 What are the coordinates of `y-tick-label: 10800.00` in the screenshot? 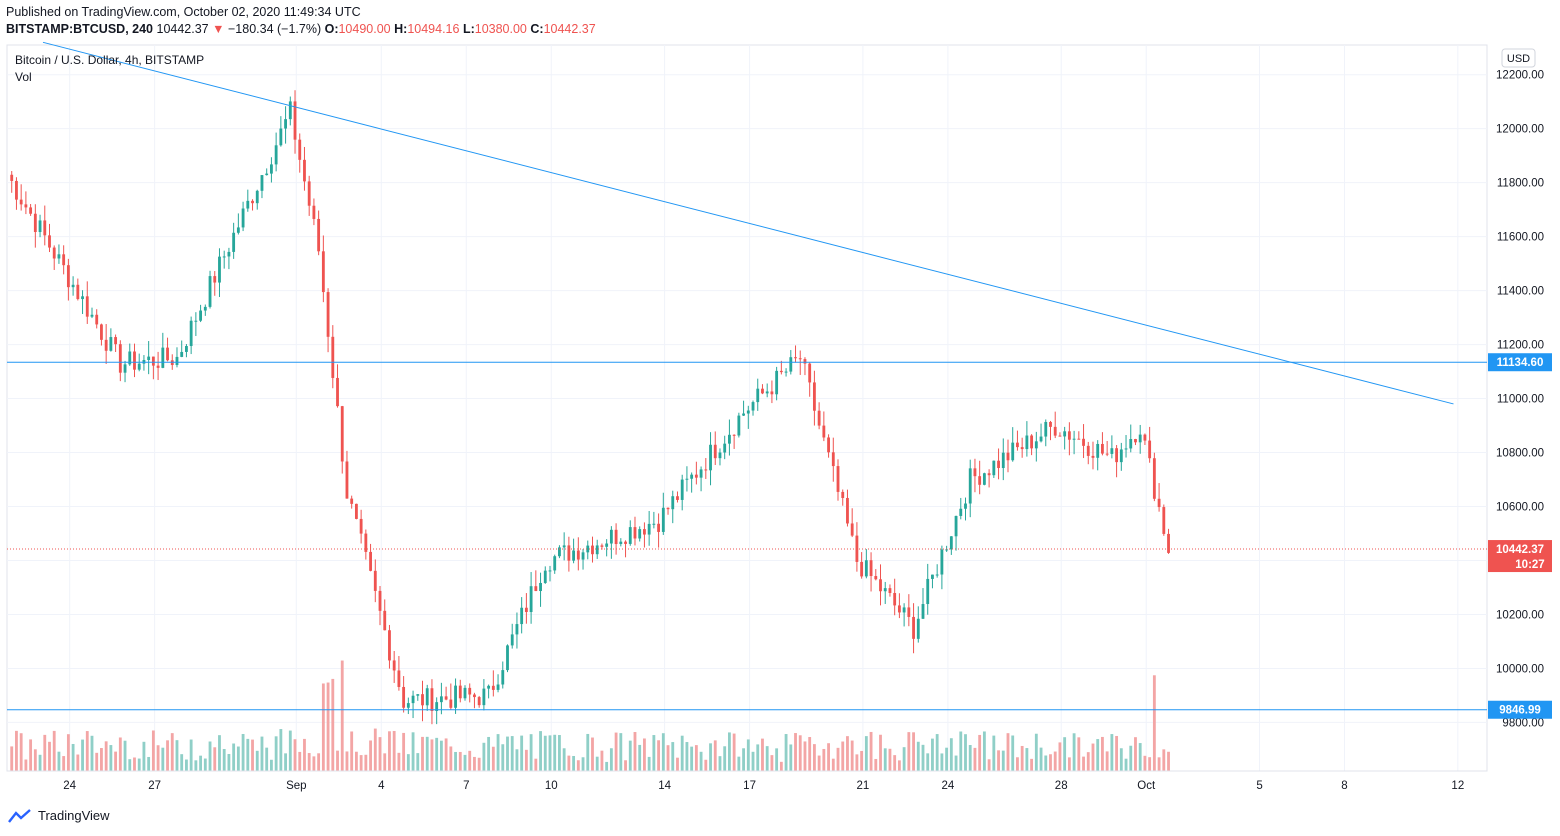 It's located at (1520, 454).